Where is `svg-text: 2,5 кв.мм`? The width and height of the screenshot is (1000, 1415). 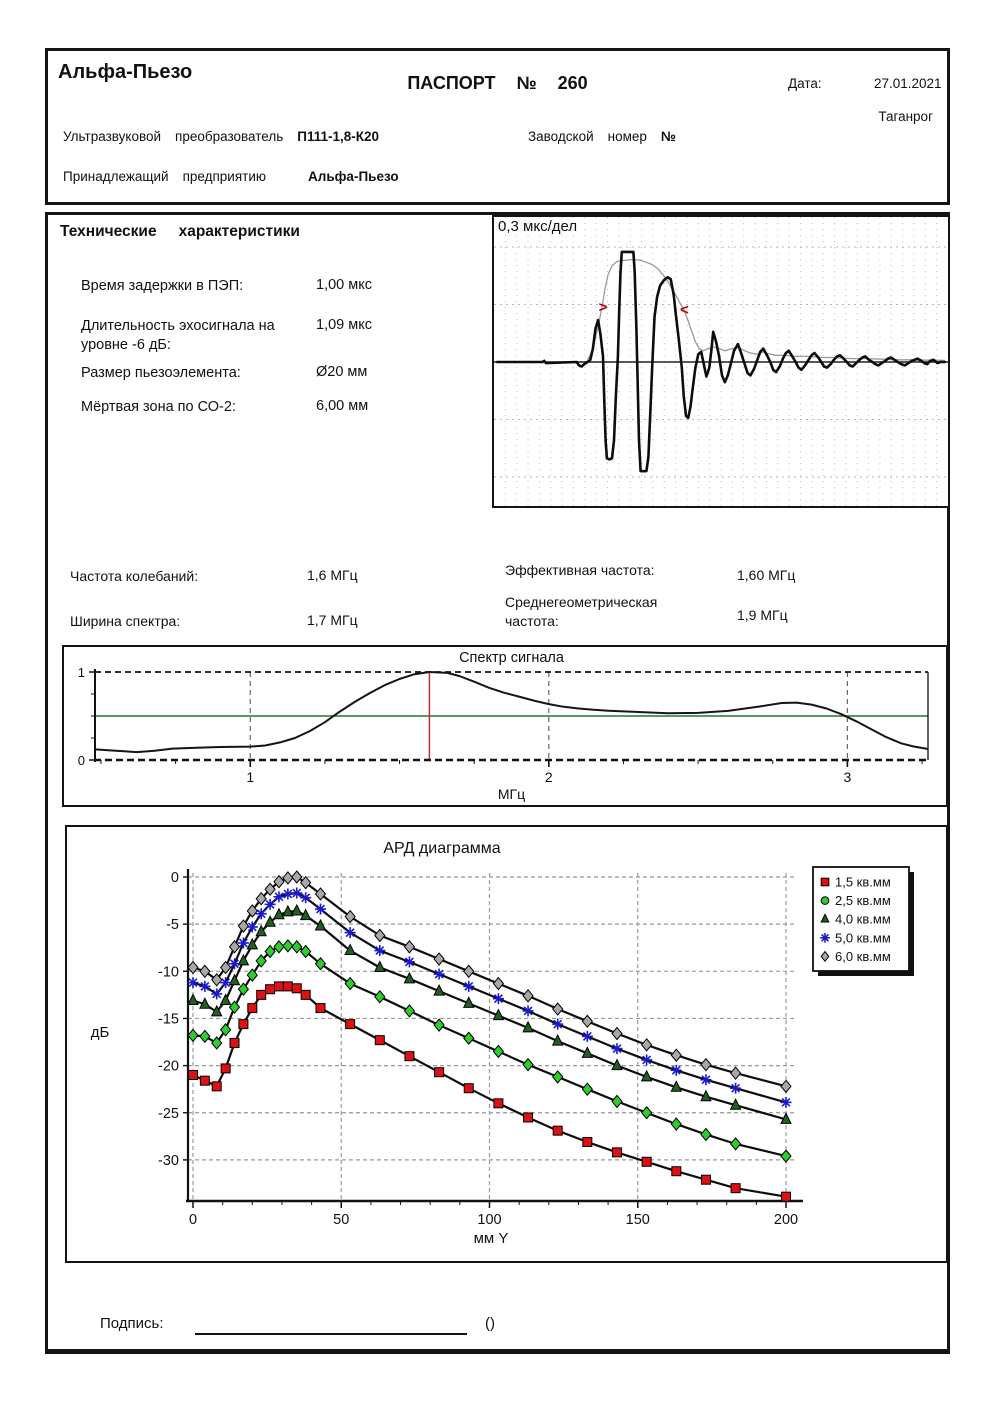
svg-text: 2,5 кв.мм is located at coordinates (863, 900).